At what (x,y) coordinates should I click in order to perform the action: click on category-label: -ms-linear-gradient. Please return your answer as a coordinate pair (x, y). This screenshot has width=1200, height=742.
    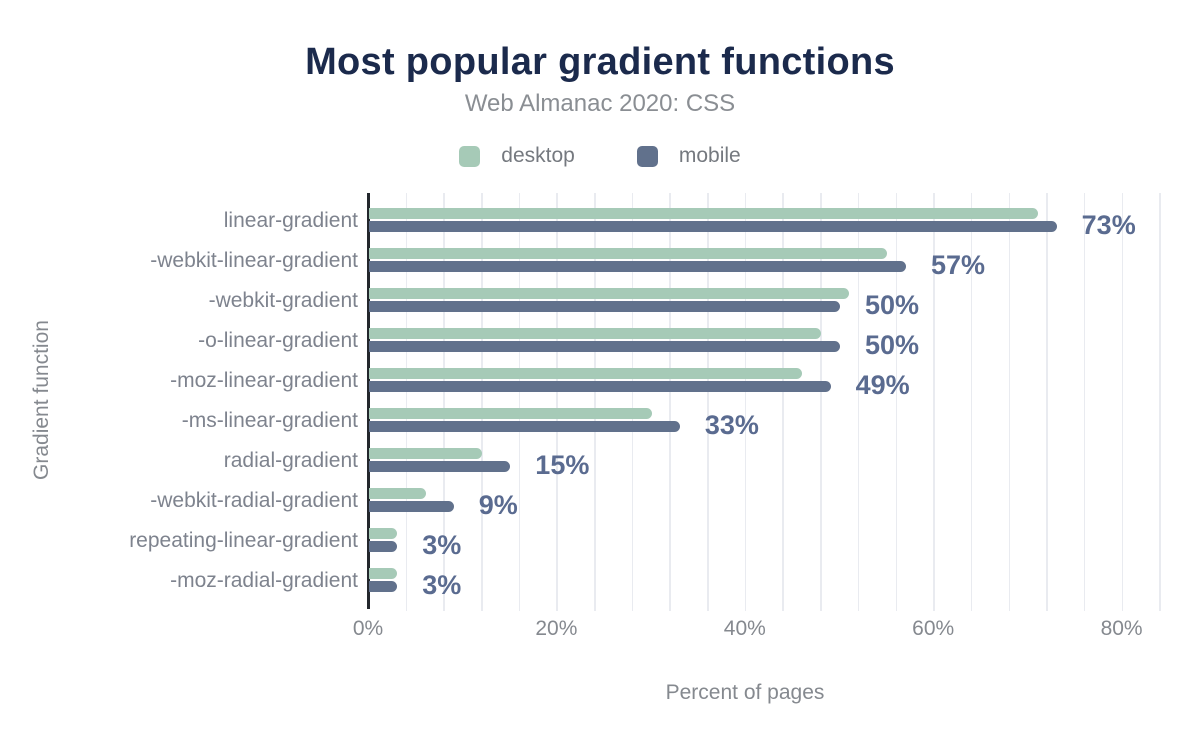
    Looking at the image, I should click on (269, 420).